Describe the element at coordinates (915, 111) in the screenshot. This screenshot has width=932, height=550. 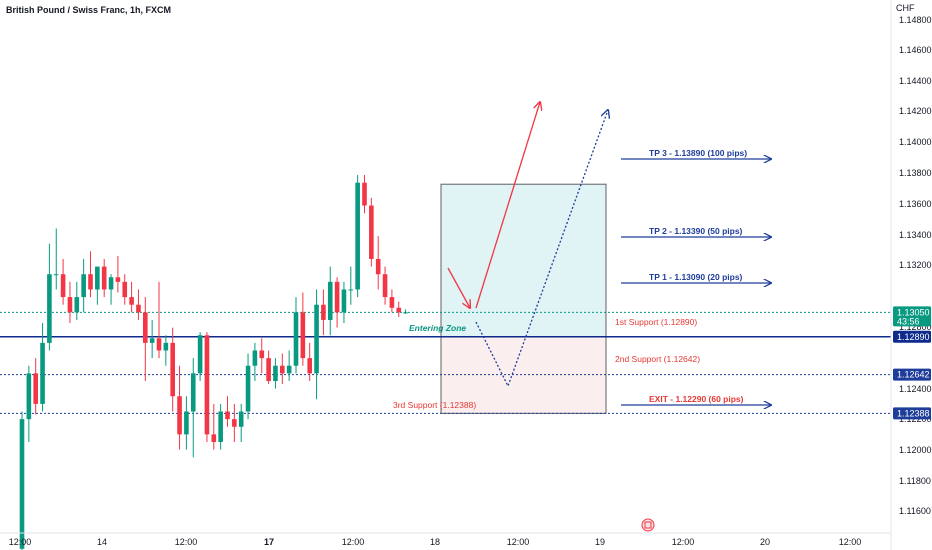
I see `price-tick-label: 1.14200` at that location.